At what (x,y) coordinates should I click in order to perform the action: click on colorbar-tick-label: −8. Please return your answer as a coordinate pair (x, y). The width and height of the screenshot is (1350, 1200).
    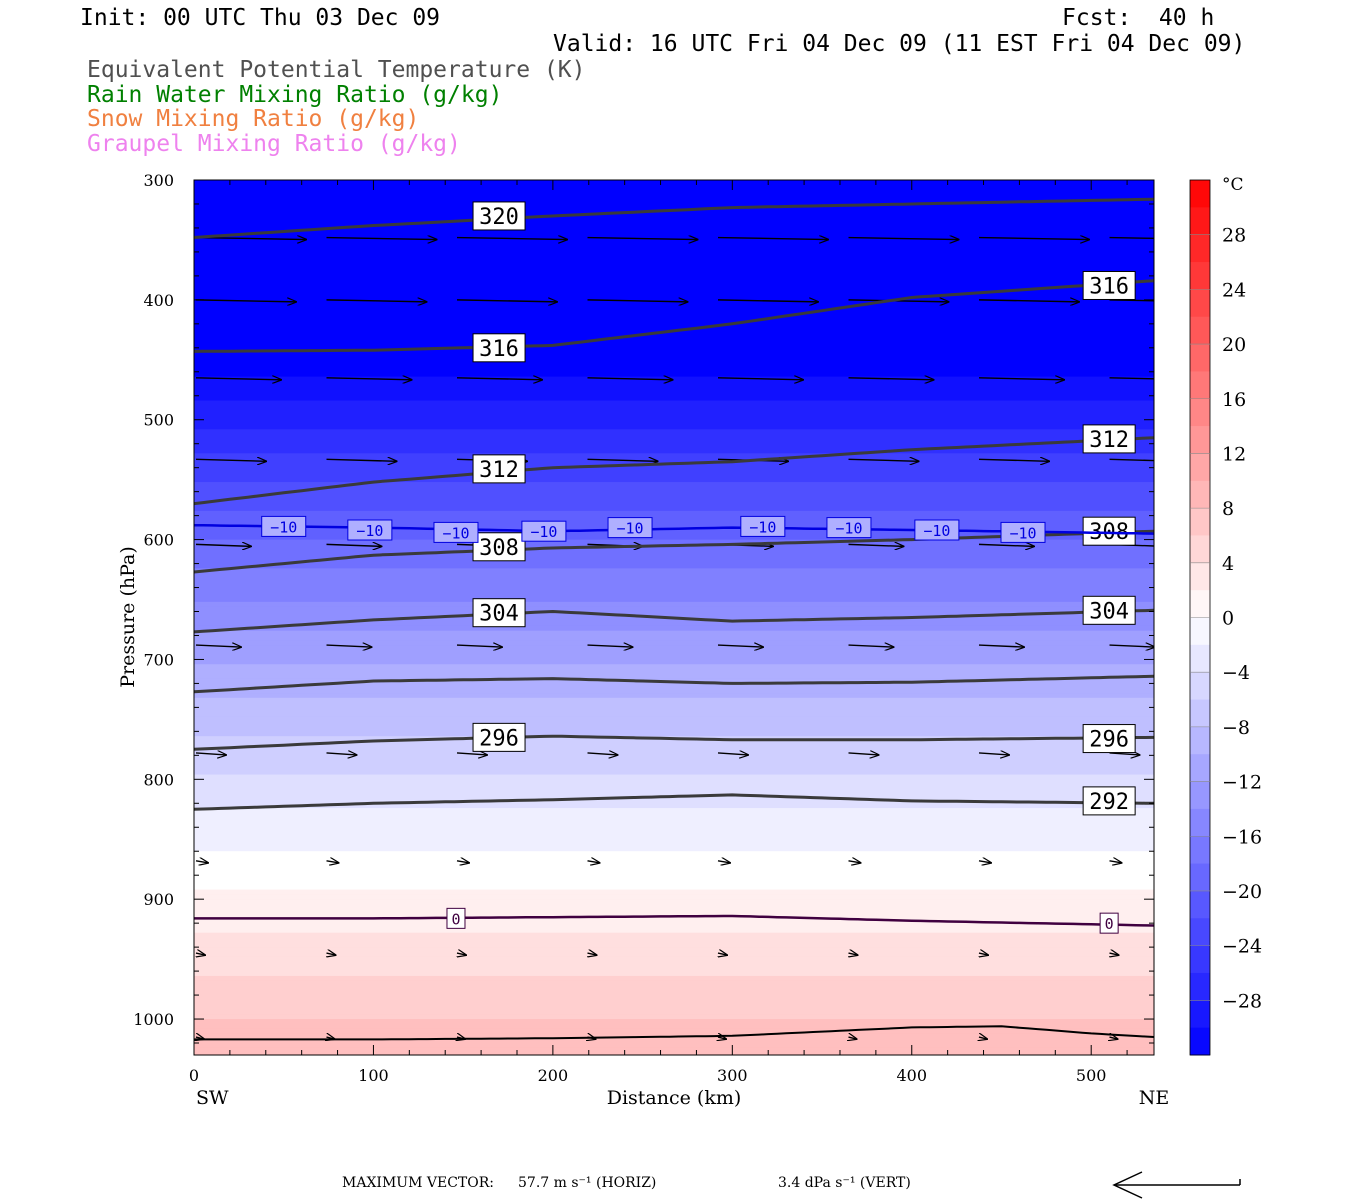
    Looking at the image, I should click on (1236, 728).